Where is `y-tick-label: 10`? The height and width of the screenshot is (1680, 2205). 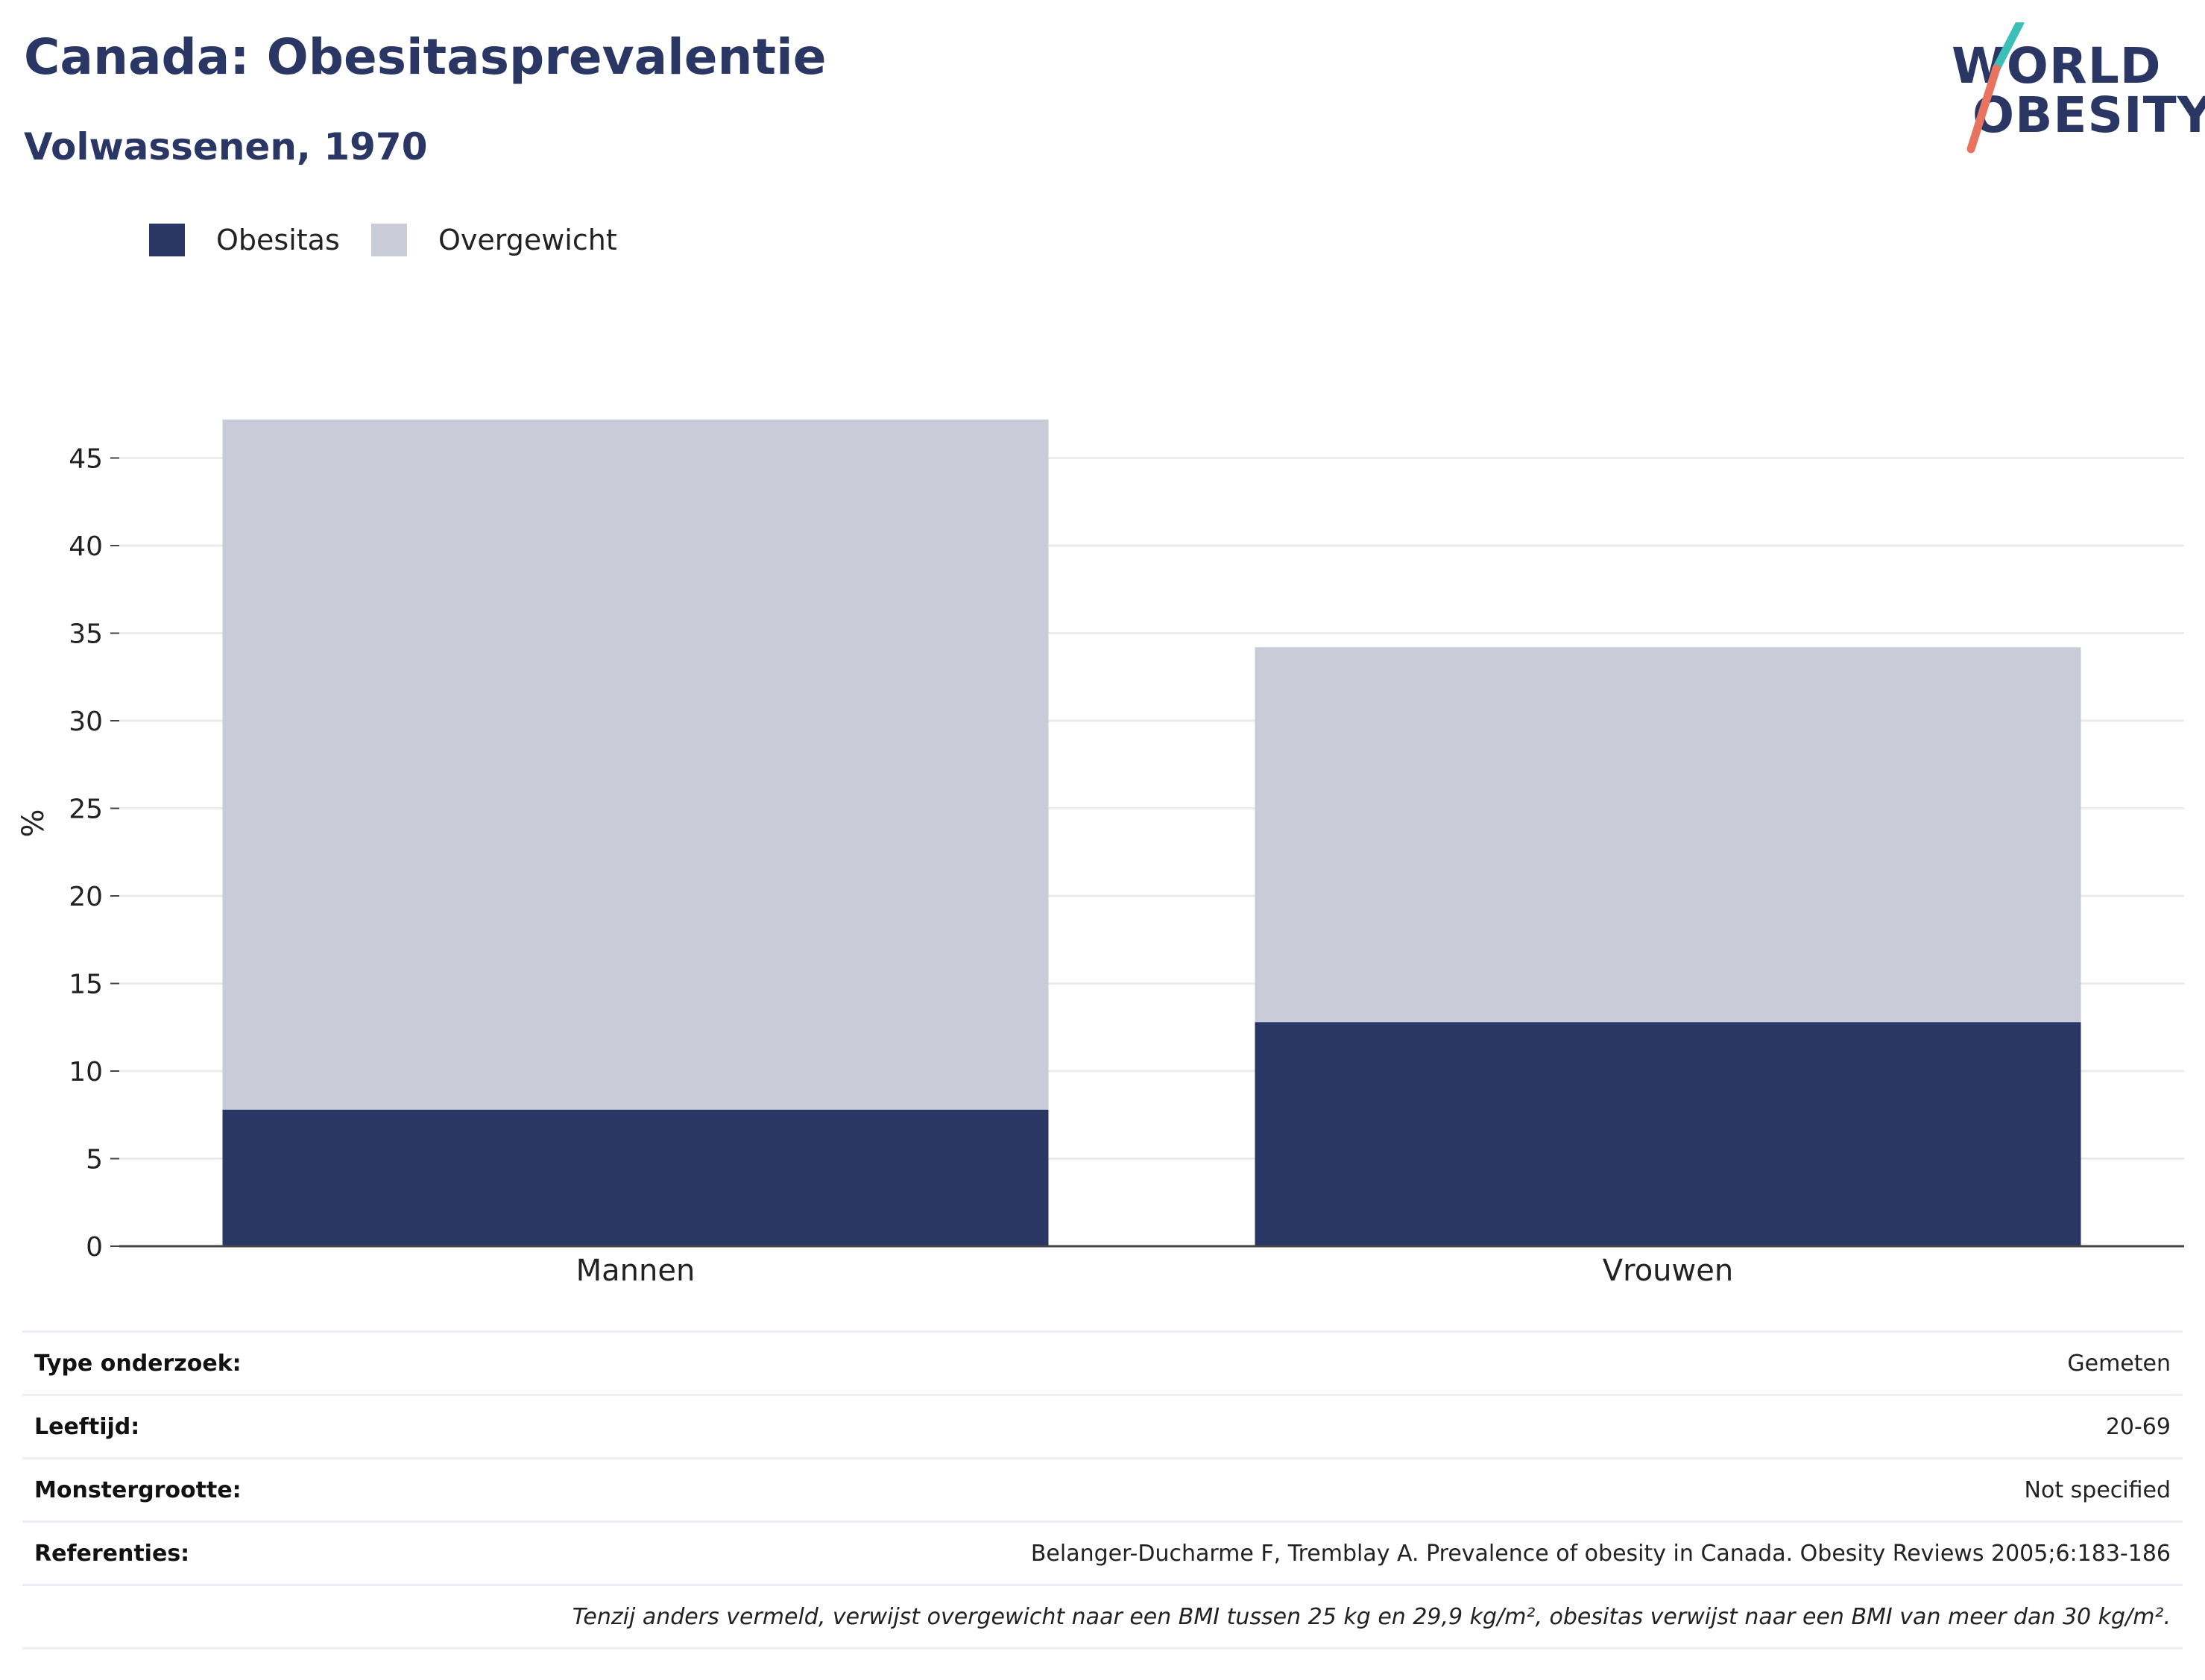 y-tick-label: 10 is located at coordinates (86, 1072).